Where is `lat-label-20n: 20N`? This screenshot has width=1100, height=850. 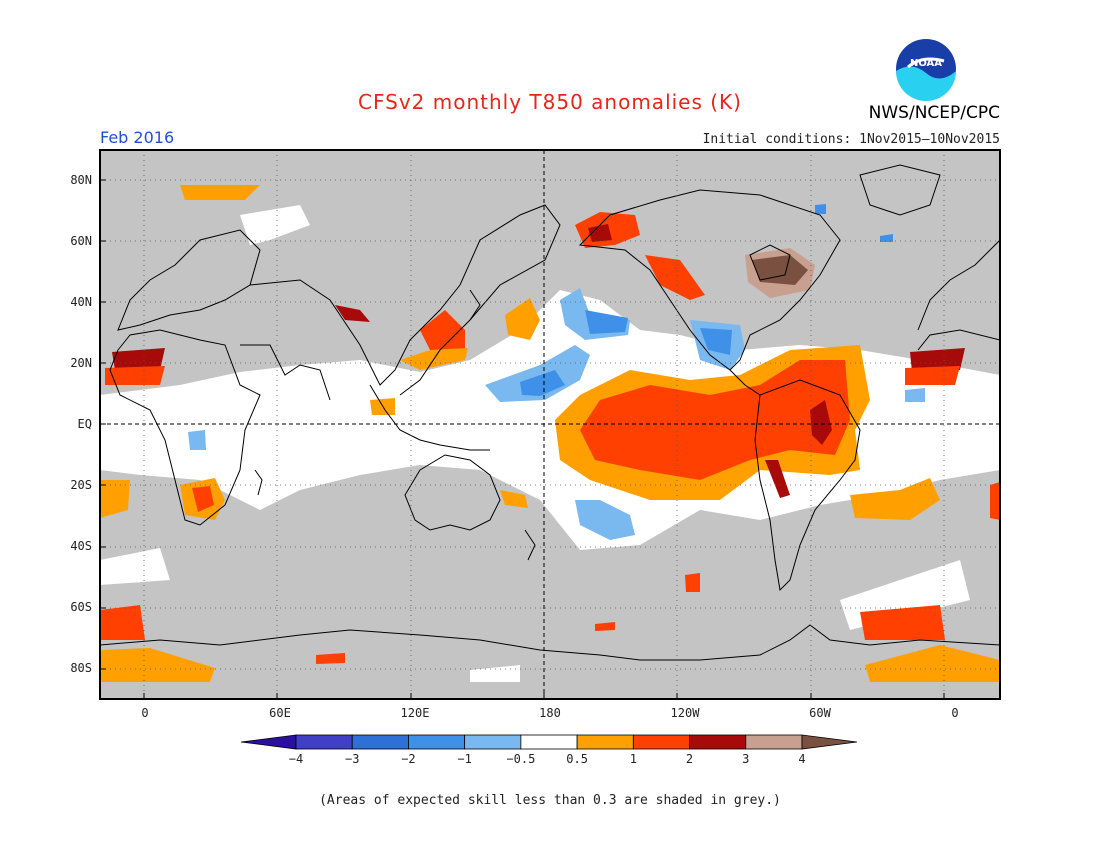
lat-label-20n: 20N is located at coordinates (81, 362).